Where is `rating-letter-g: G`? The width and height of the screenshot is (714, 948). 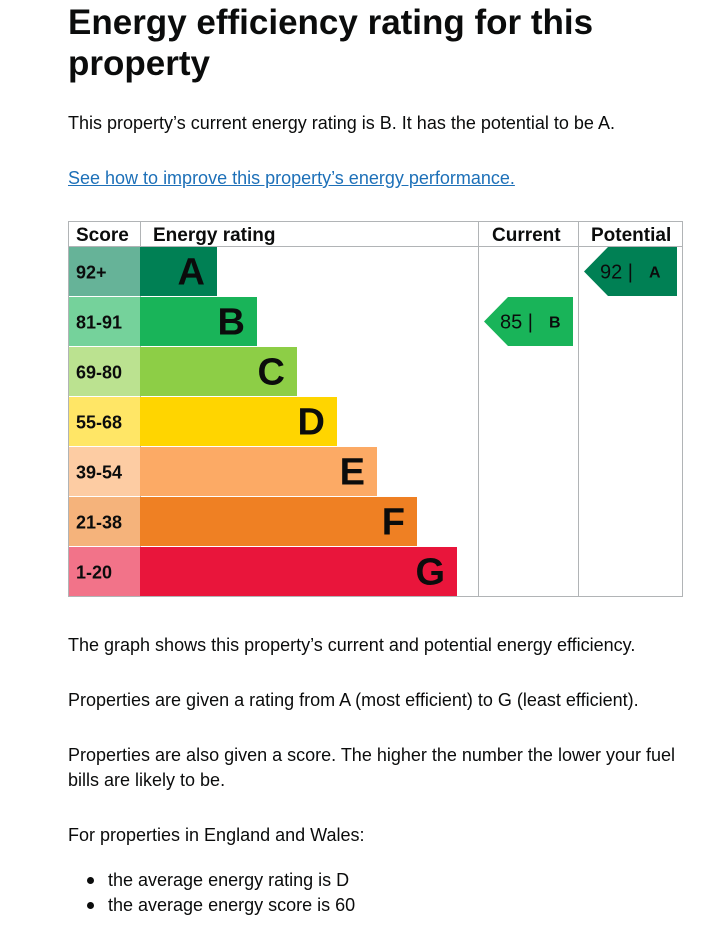
rating-letter-g: G is located at coordinates (430, 573).